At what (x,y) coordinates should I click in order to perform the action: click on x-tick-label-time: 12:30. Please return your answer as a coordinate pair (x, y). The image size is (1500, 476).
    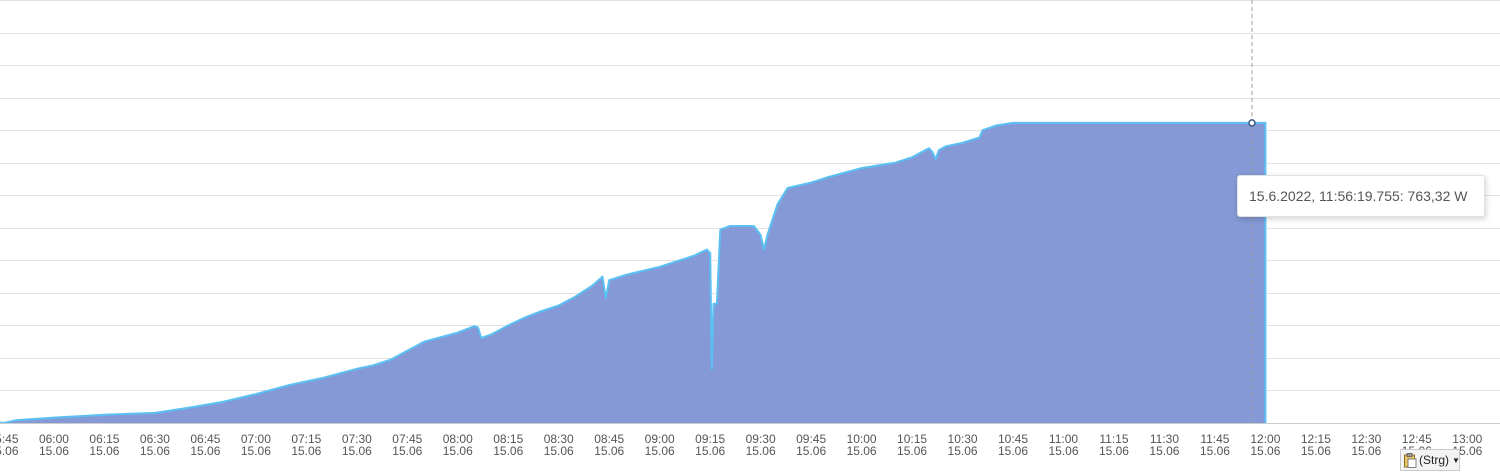
    Looking at the image, I should click on (1366, 439).